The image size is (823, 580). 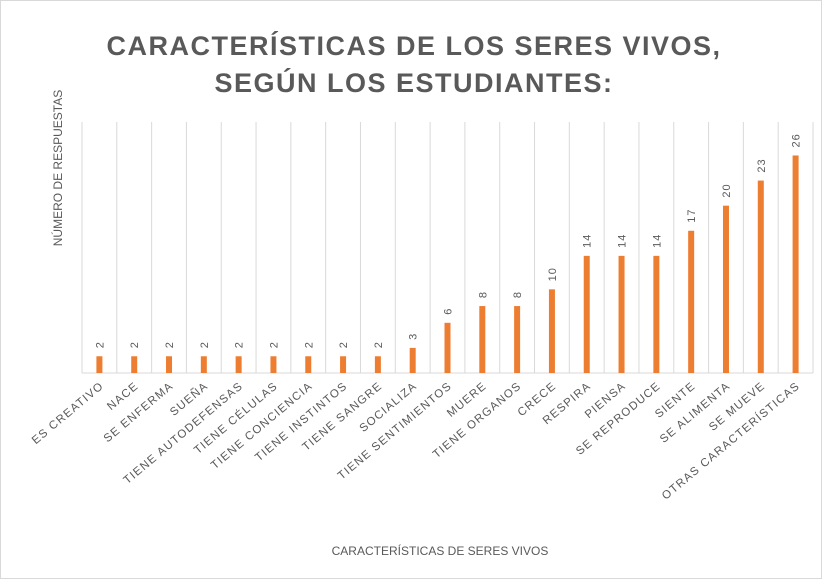 What do you see at coordinates (414, 336) in the screenshot?
I see `data-label: 3` at bounding box center [414, 336].